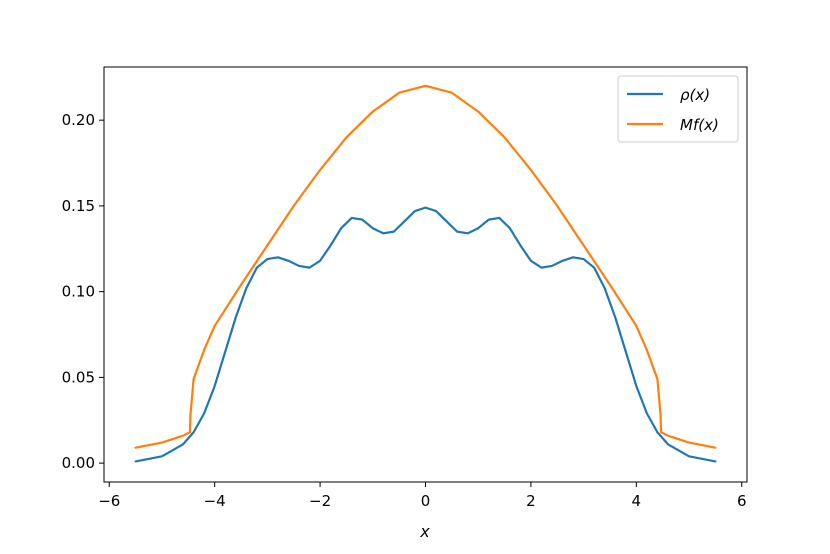  I want to click on y-tick-label: 0.10, so click(78, 292).